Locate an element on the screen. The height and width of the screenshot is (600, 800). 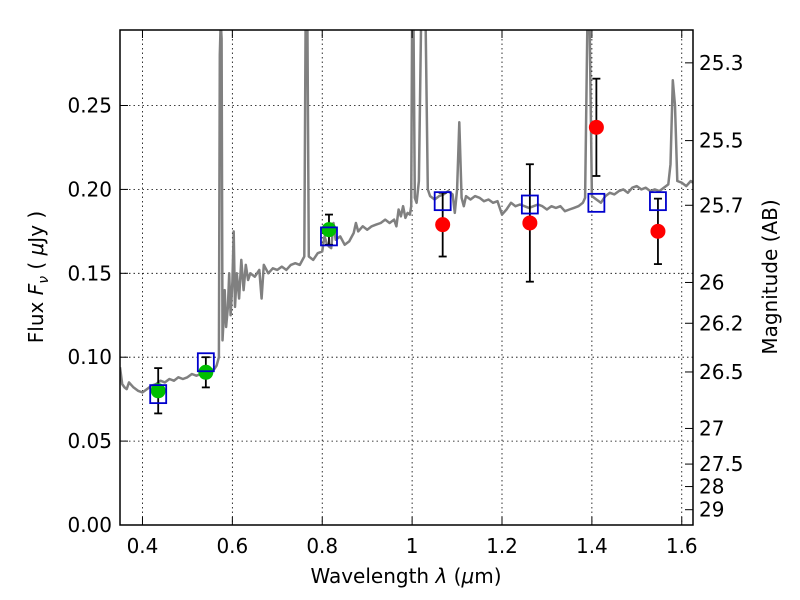
x-tick-label: 0.6 is located at coordinates (232, 546).